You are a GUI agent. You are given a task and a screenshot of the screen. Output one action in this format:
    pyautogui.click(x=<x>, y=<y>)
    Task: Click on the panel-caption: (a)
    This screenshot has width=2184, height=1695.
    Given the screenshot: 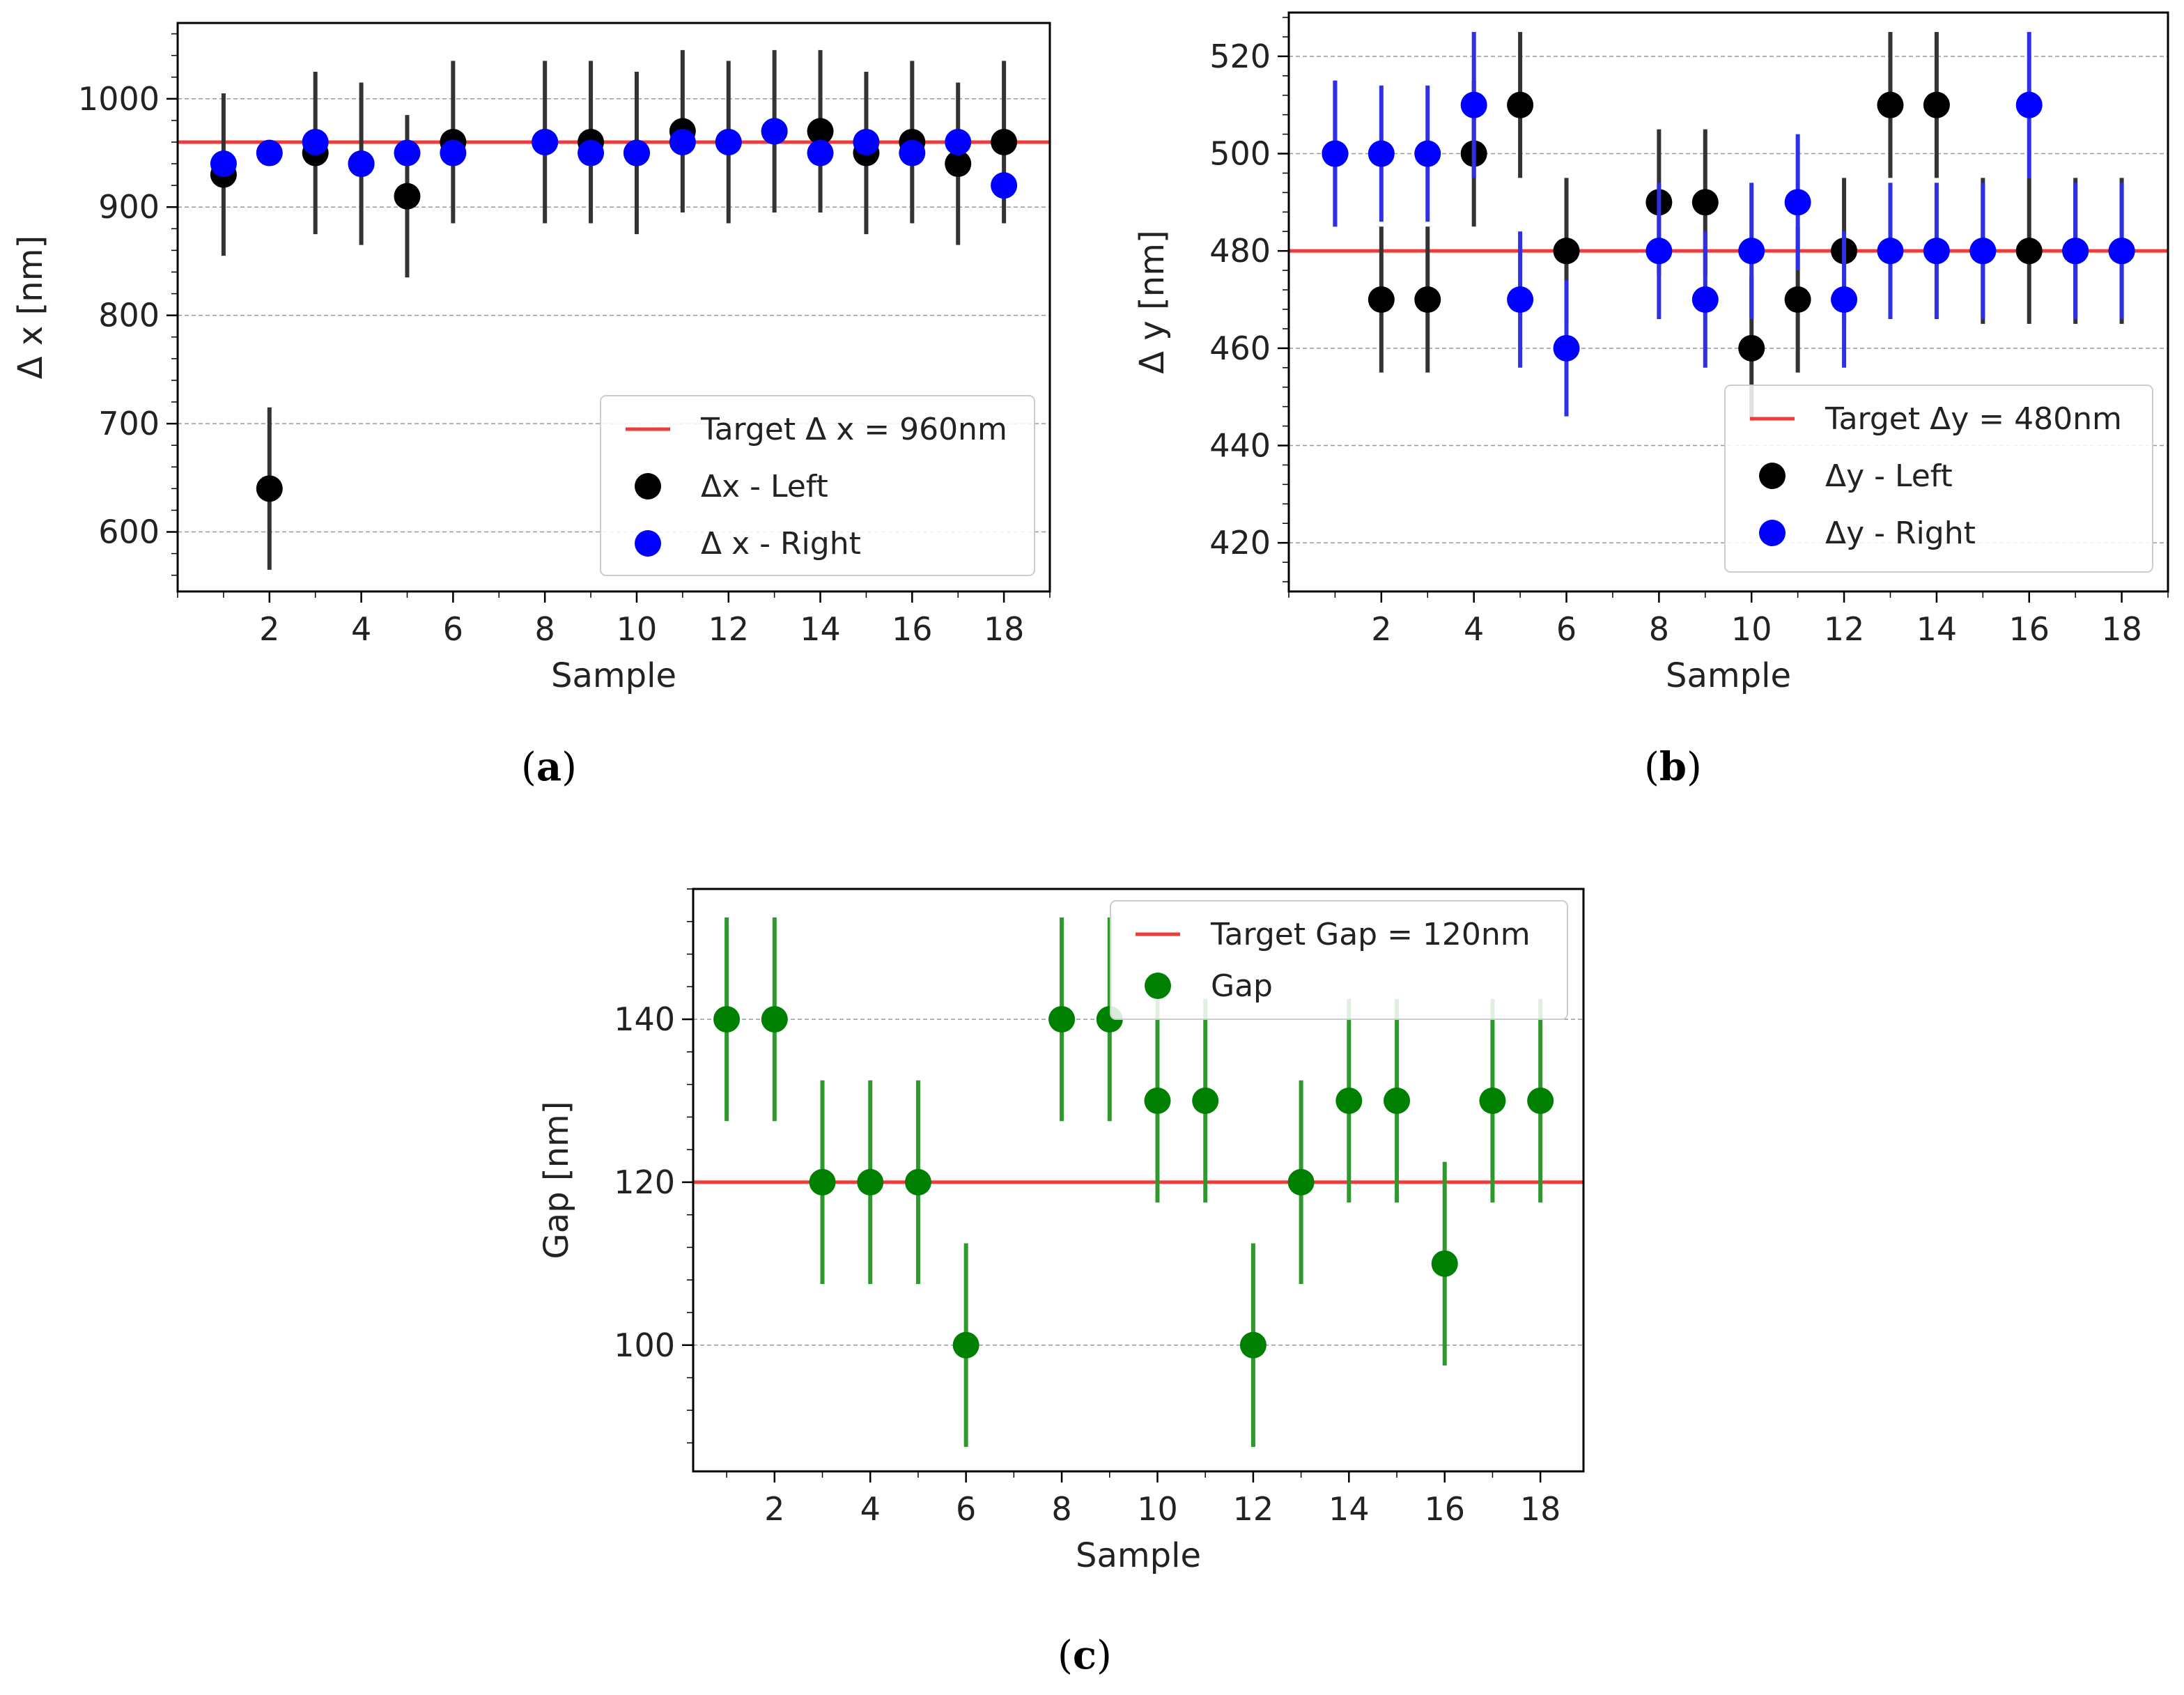 What is the action you would take?
    pyautogui.click(x=549, y=767)
    